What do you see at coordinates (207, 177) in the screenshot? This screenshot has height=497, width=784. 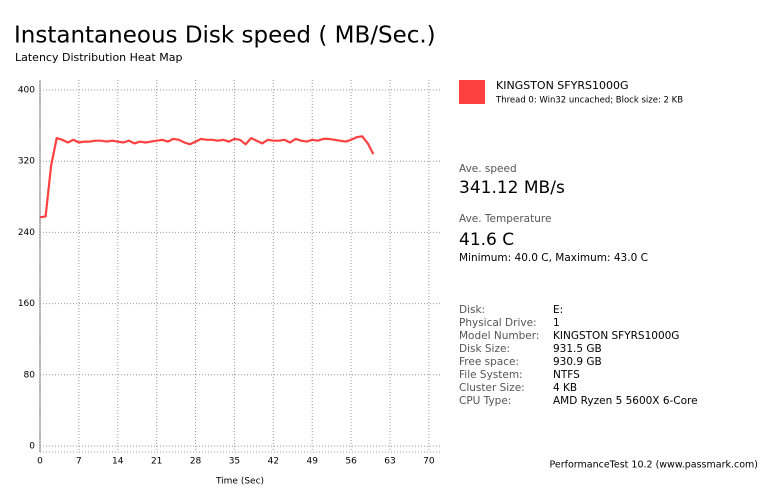 I see `line-series` at bounding box center [207, 177].